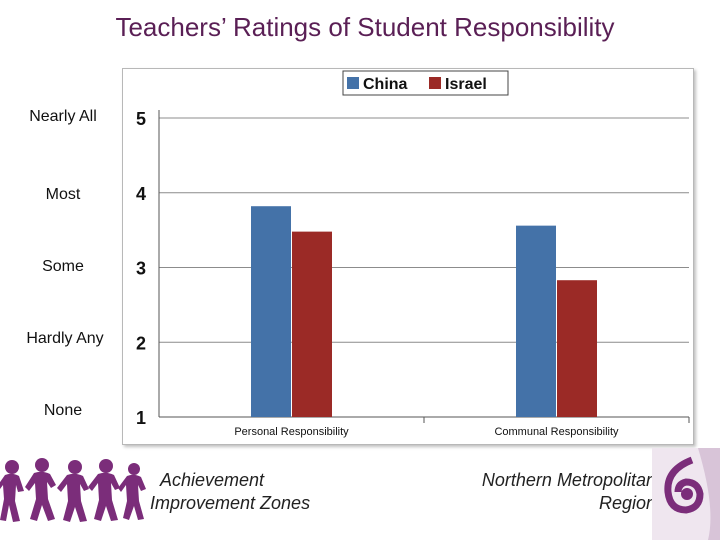 Image resolution: width=720 pixels, height=540 pixels. Describe the element at coordinates (63, 266) in the screenshot. I see `scale-label-some: Some` at that location.